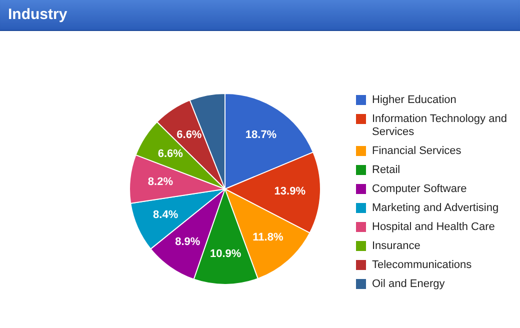 The height and width of the screenshot is (328, 520). Describe the element at coordinates (422, 265) in the screenshot. I see `legend-label: Telecommunications` at that location.